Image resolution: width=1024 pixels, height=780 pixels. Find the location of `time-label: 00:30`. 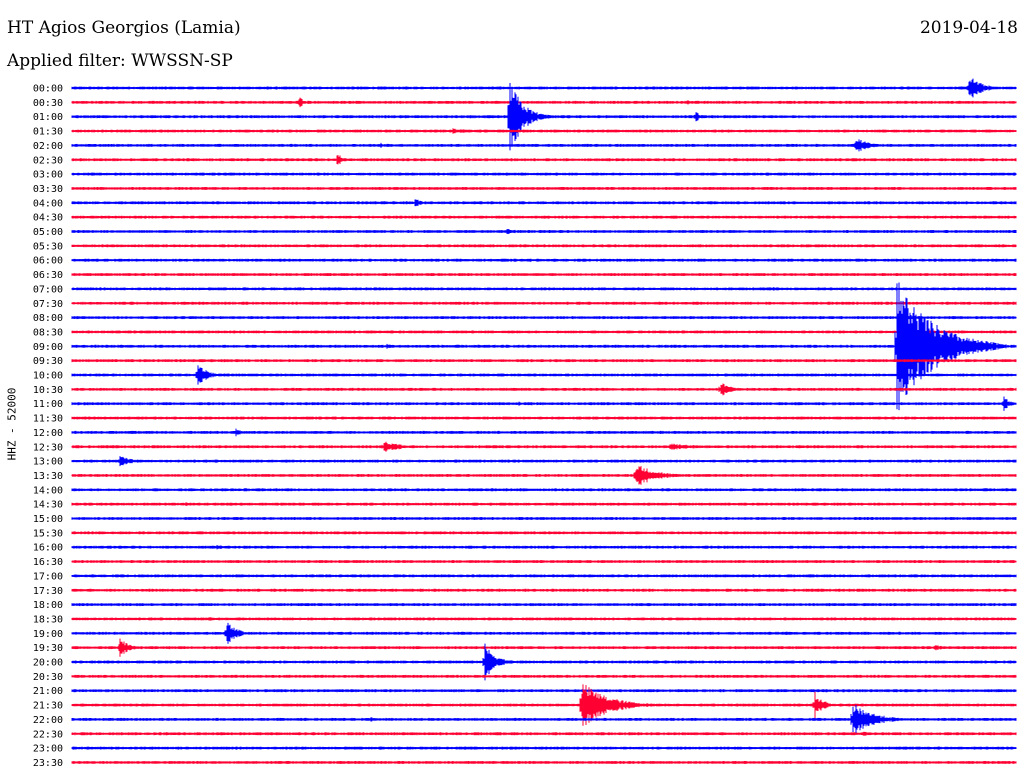

time-label: 00:30 is located at coordinates (48, 103).